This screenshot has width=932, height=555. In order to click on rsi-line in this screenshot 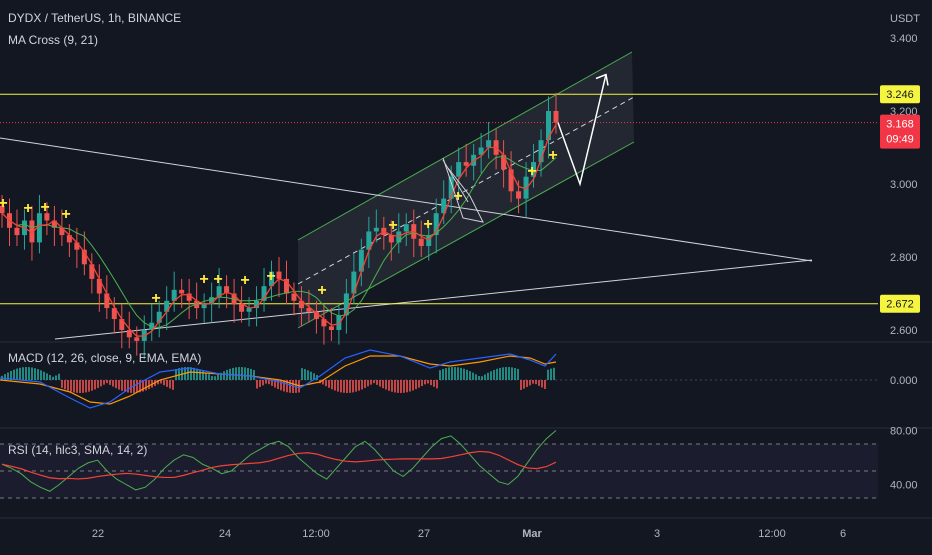, I will do `click(279, 461)`.